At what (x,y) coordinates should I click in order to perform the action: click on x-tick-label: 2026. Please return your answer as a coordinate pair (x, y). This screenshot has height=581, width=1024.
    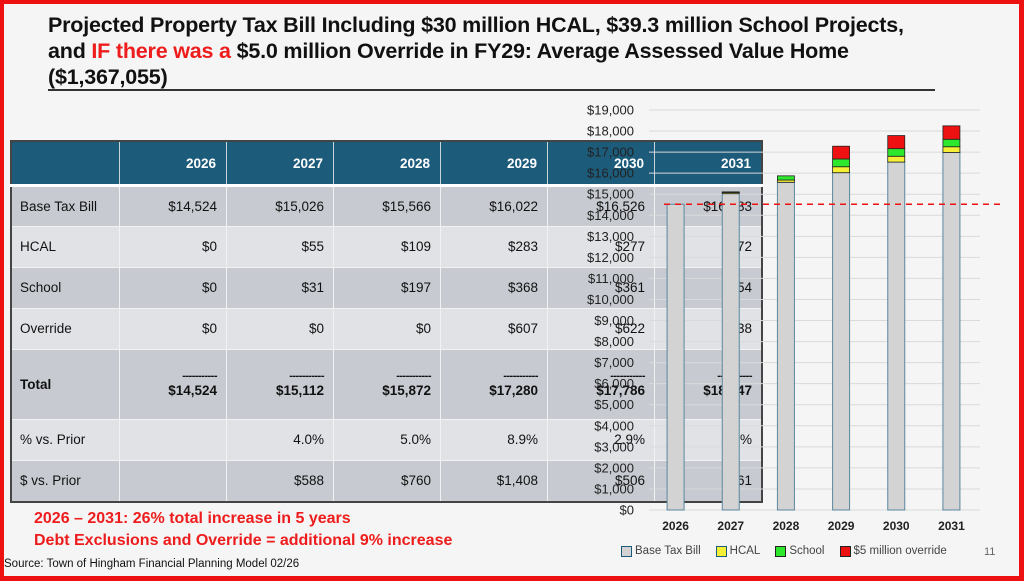
    Looking at the image, I should click on (675, 526).